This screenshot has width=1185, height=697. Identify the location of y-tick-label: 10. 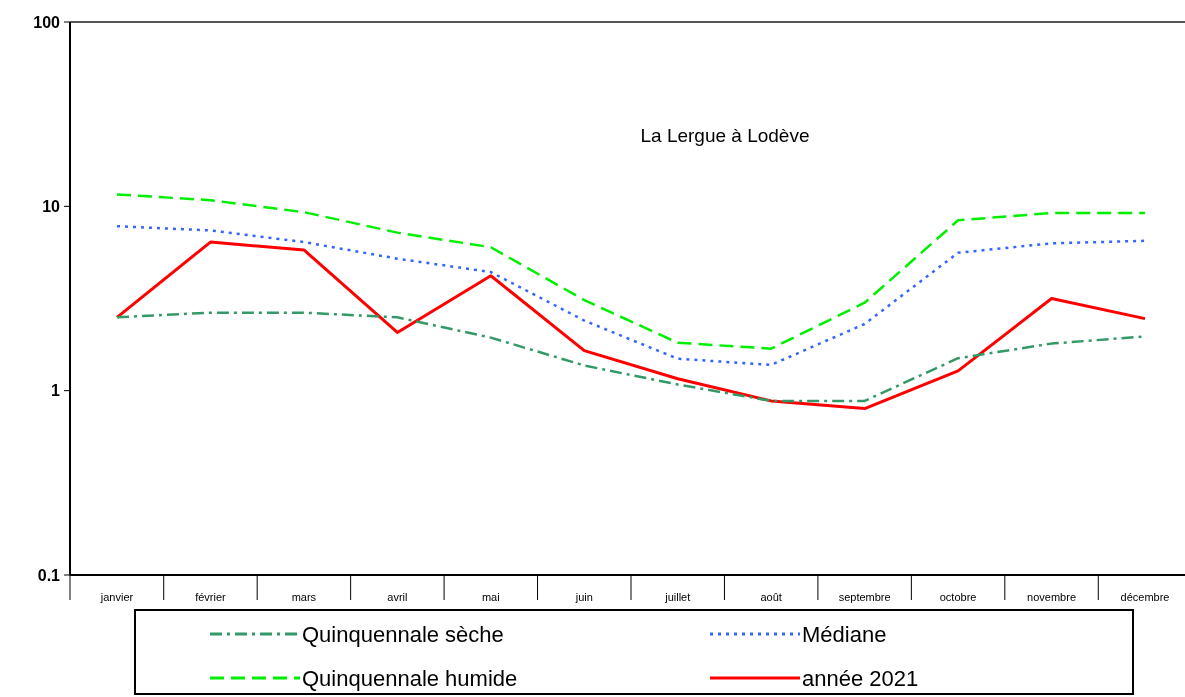
(51, 206).